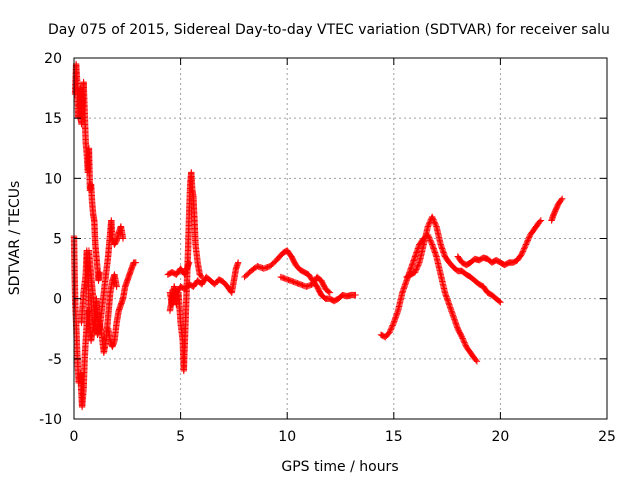  Describe the element at coordinates (607, 437) in the screenshot. I see `x-tick-label: 25` at that location.